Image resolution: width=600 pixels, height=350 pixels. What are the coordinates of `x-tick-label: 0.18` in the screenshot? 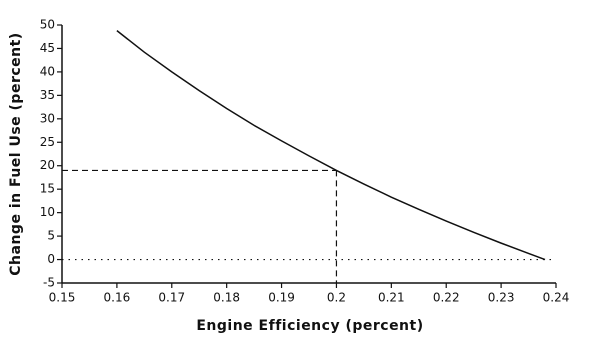 It's located at (226, 298).